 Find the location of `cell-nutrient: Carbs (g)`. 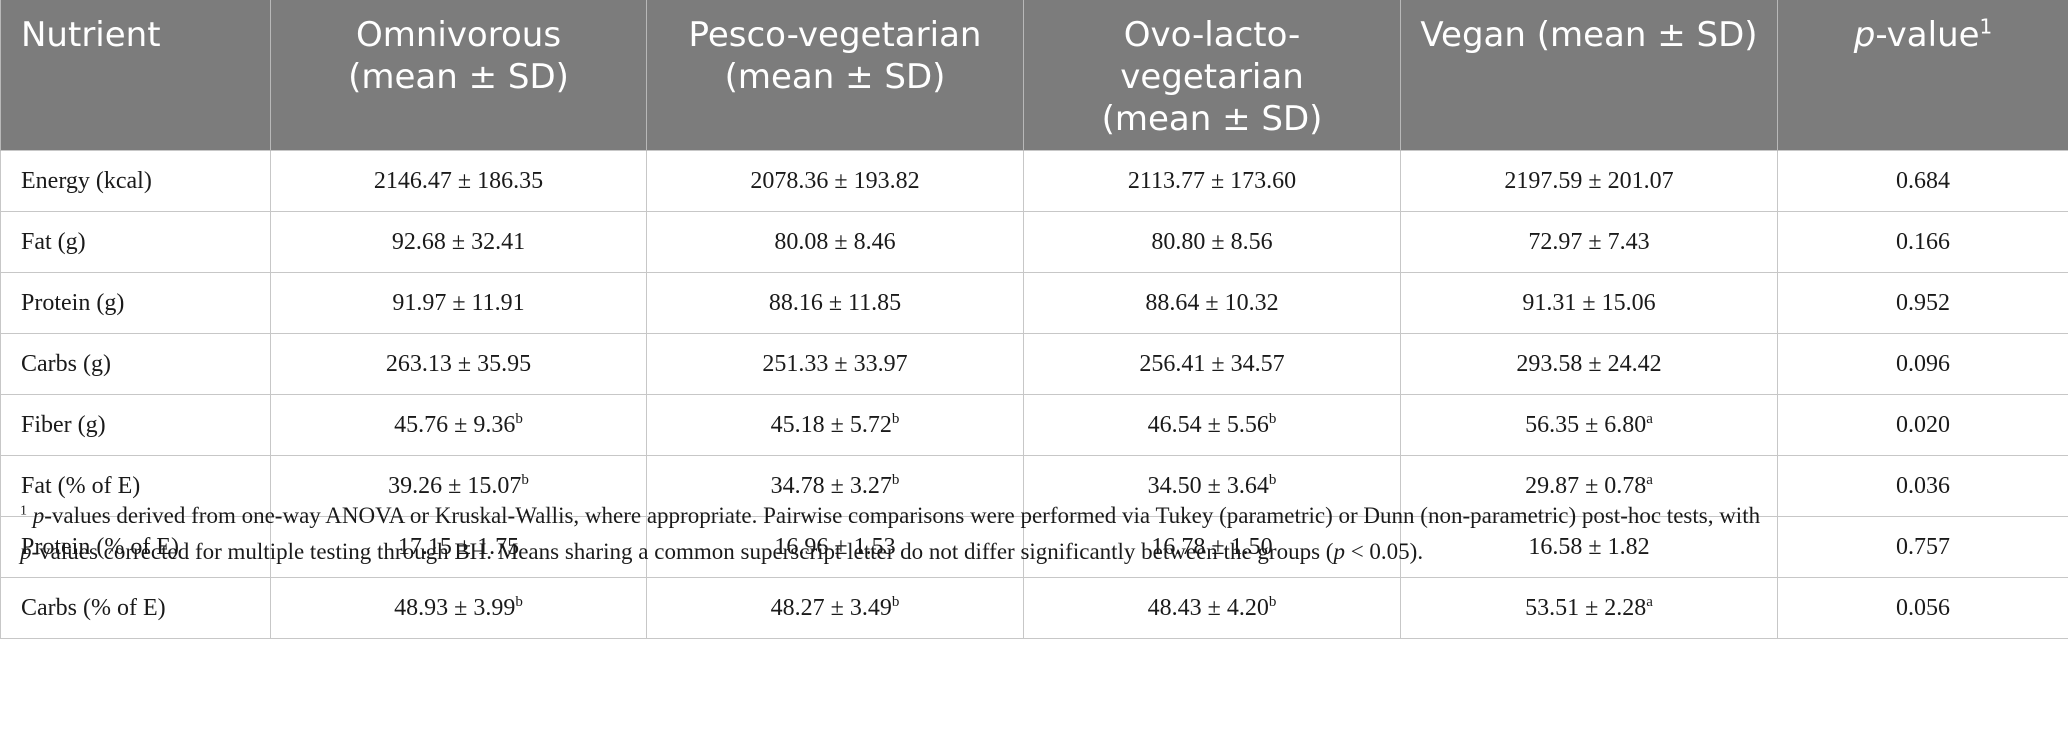

cell-nutrient: Carbs (g) is located at coordinates (135, 364).